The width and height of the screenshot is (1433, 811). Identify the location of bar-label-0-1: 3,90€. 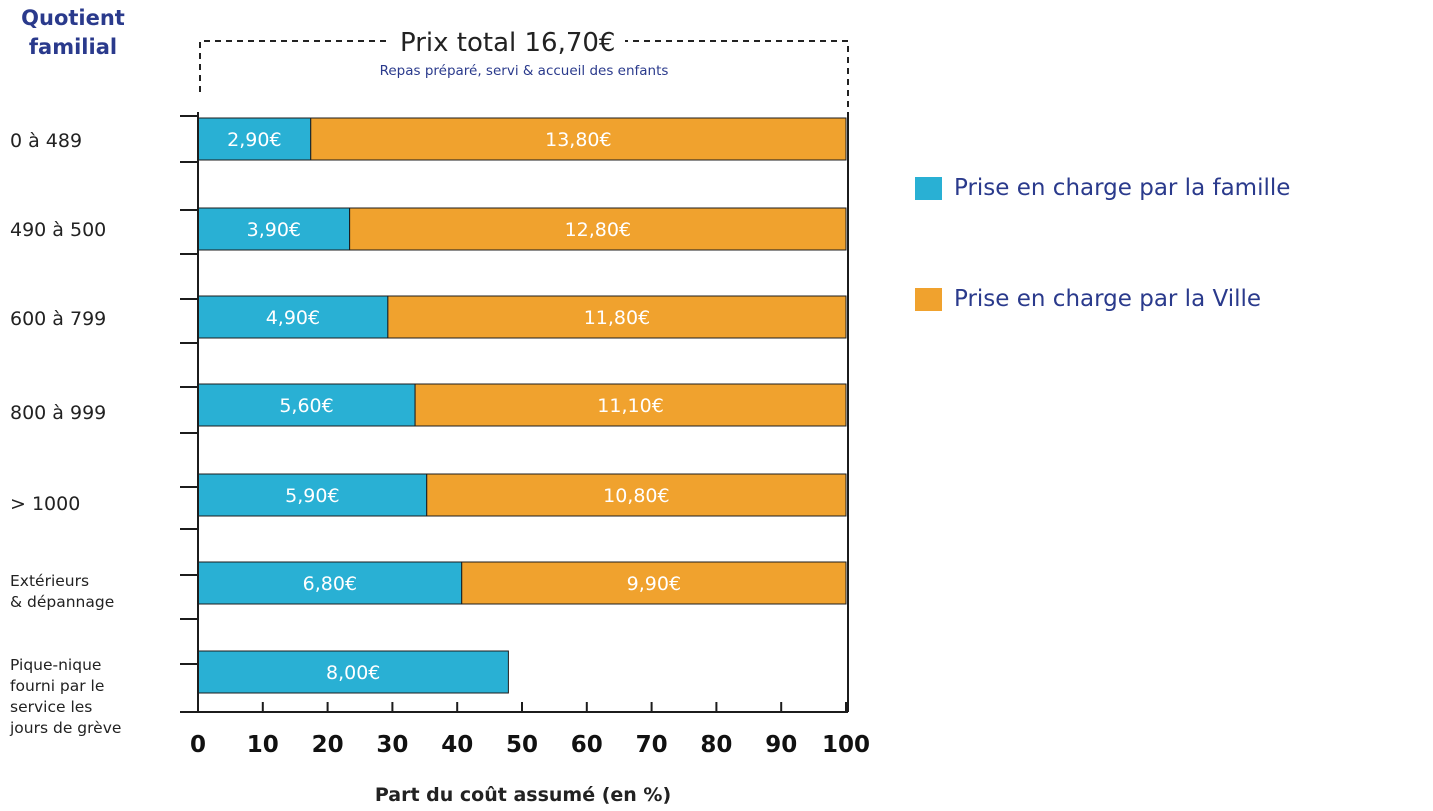
(274, 230).